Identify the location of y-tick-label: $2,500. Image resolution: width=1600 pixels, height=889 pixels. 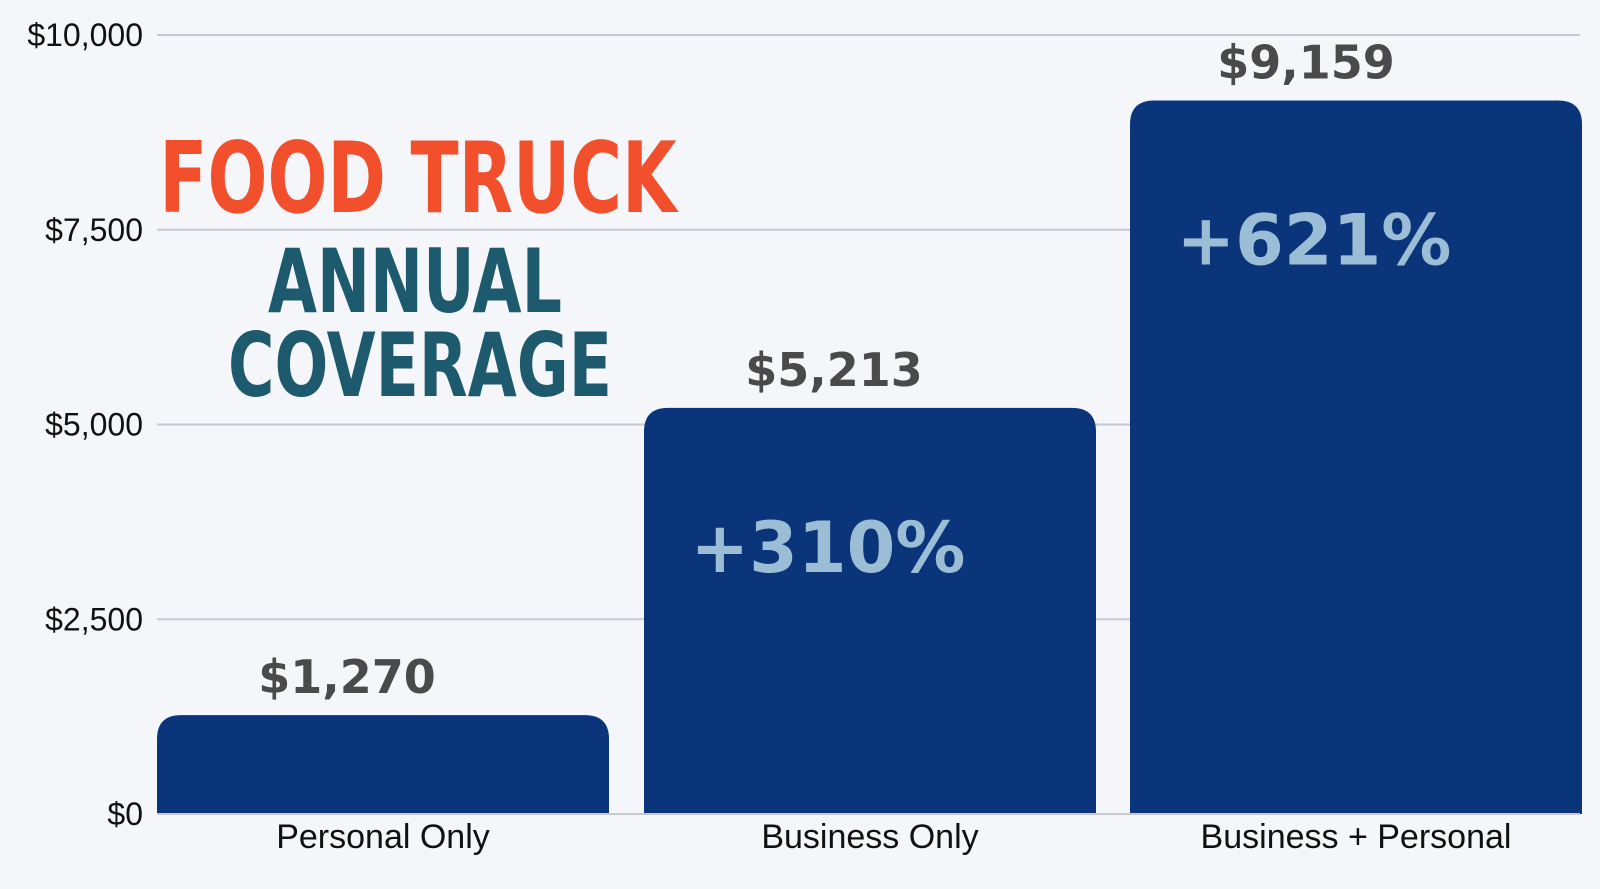
(94, 619).